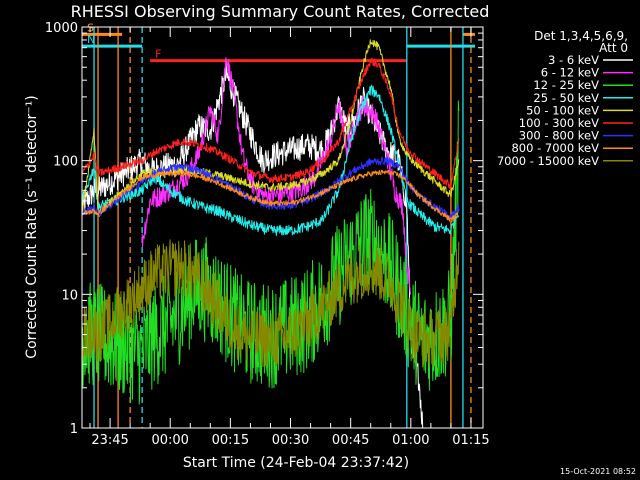 This screenshot has width=640, height=480. What do you see at coordinates (470, 440) in the screenshot?
I see `x-tick-label-6: 01:15` at bounding box center [470, 440].